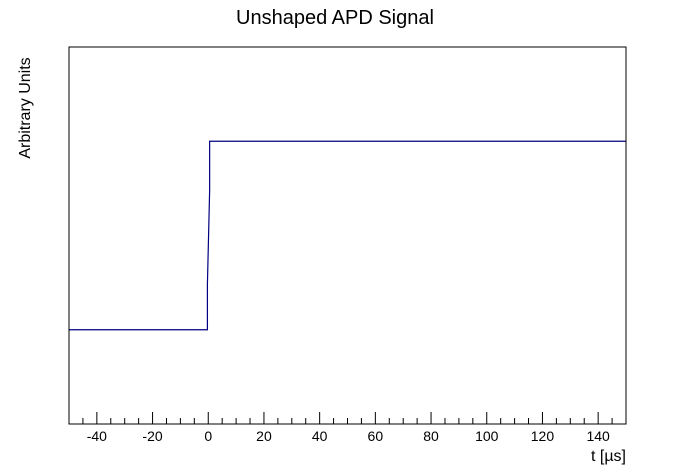  What do you see at coordinates (376, 436) in the screenshot?
I see `x-tick-label: 60` at bounding box center [376, 436].